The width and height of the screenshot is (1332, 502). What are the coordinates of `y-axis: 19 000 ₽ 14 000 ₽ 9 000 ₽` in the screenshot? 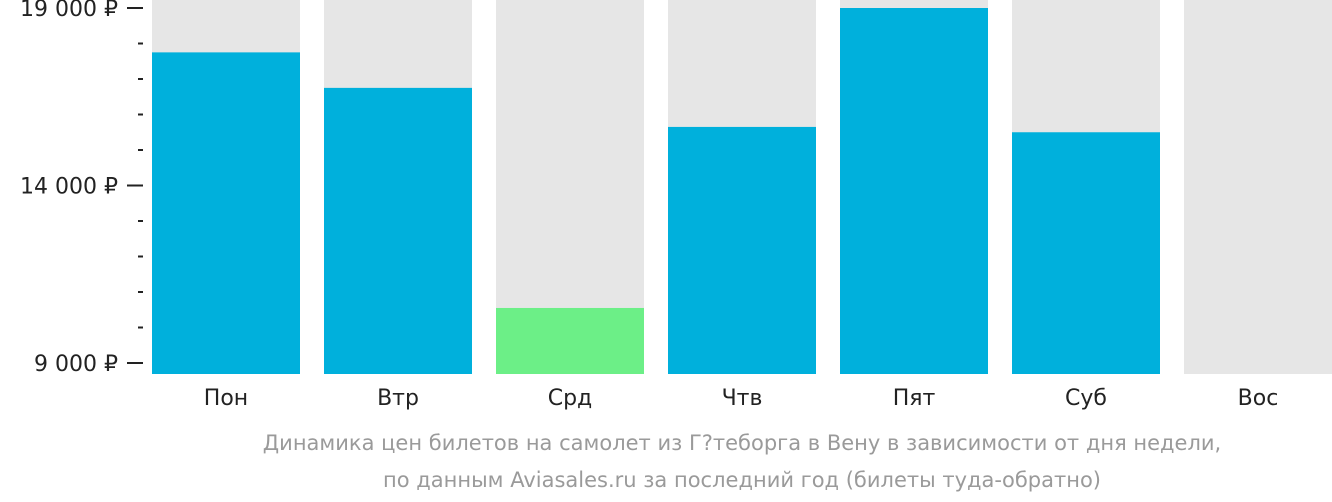 It's located at (81, 188).